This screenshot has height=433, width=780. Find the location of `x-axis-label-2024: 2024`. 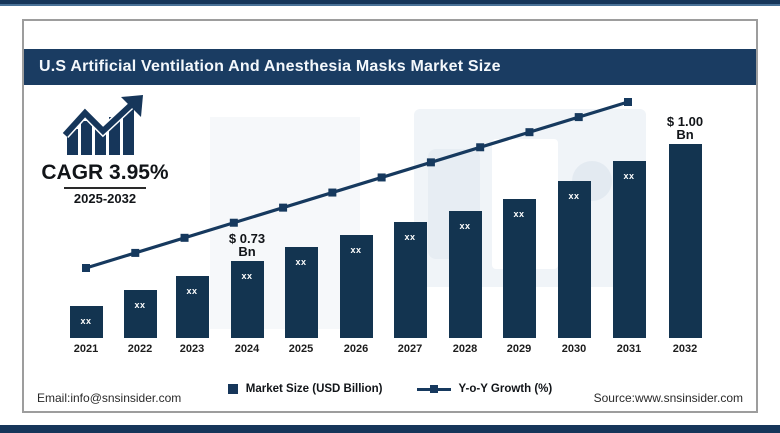

x-axis-label-2024: 2024 is located at coordinates (247, 349).